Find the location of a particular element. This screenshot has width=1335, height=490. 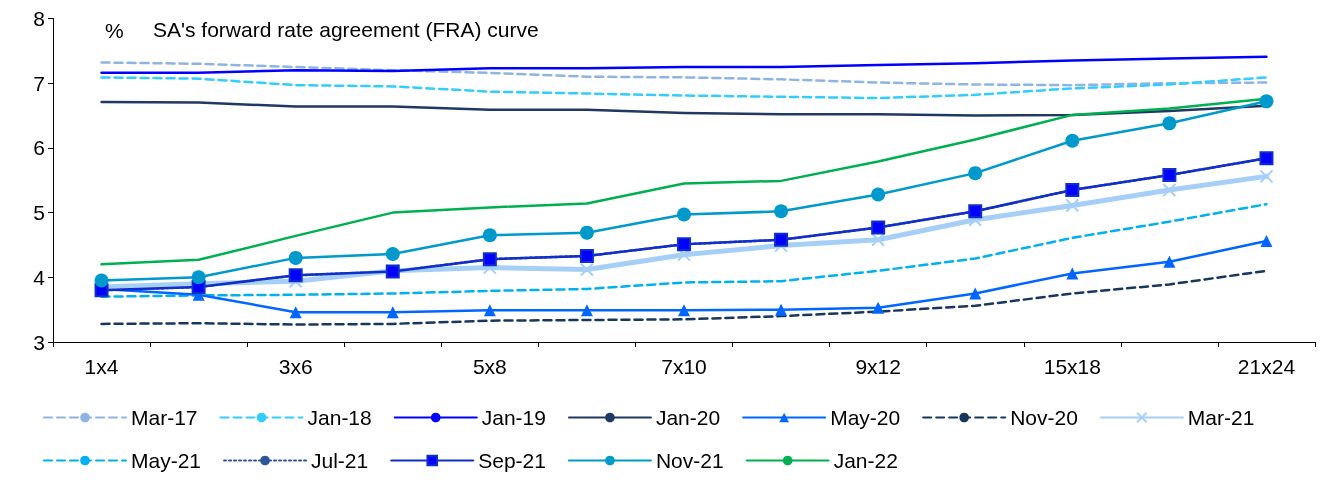

x-tick-label: 7x10 is located at coordinates (684, 366).